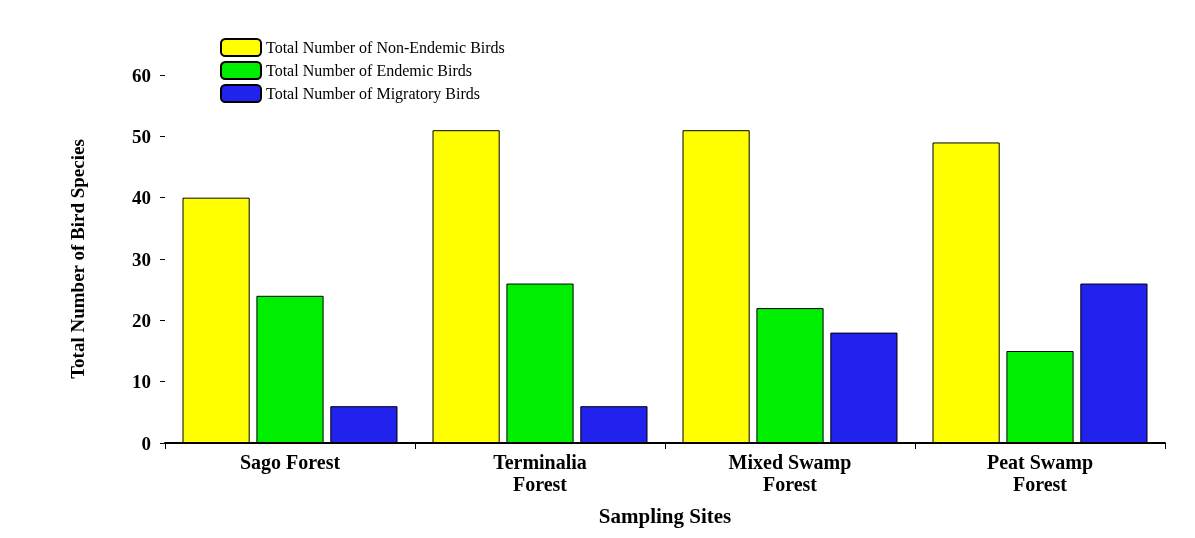 This screenshot has height=538, width=1195. Describe the element at coordinates (290, 462) in the screenshot. I see `x-tick-label: Sago Forest` at that location.